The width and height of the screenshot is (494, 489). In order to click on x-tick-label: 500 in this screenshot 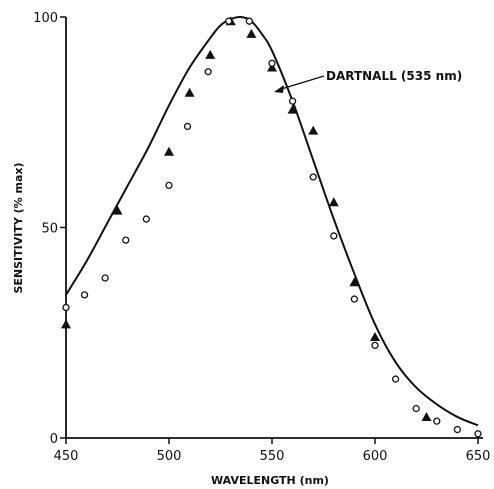, I will do `click(169, 456)`.